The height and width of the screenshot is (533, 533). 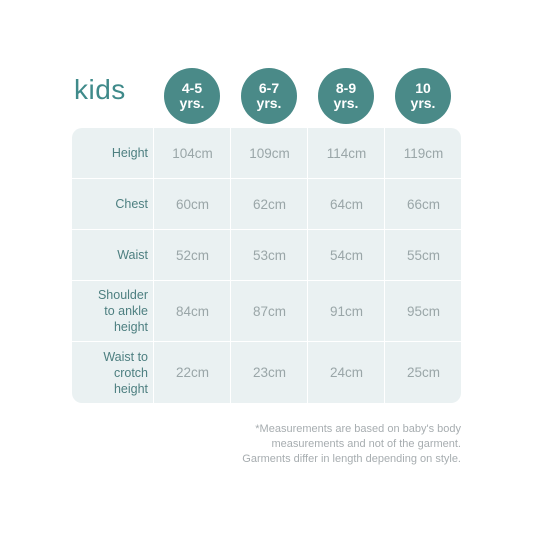 What do you see at coordinates (122, 311) in the screenshot?
I see `row-label: Shoulder to ankle height` at bounding box center [122, 311].